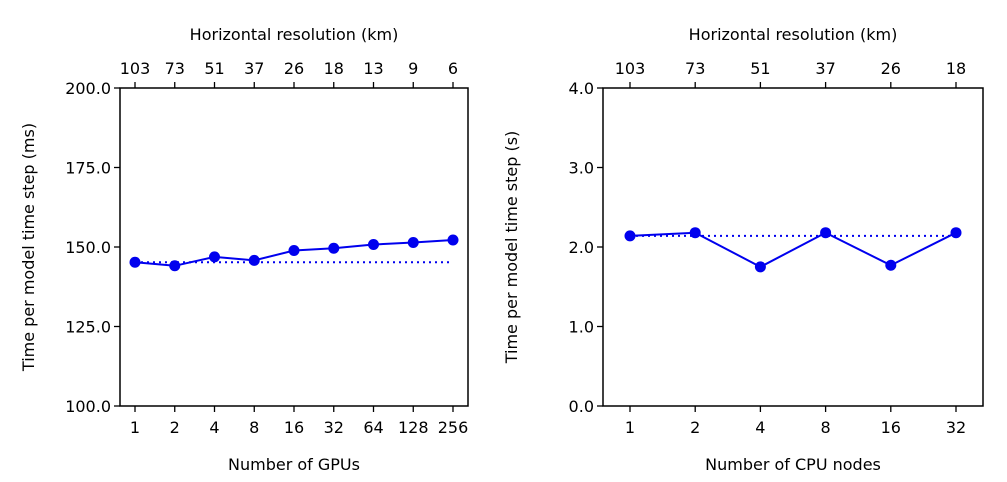  Describe the element at coordinates (88, 406) in the screenshot. I see `y-tick-label: 100.0` at that location.